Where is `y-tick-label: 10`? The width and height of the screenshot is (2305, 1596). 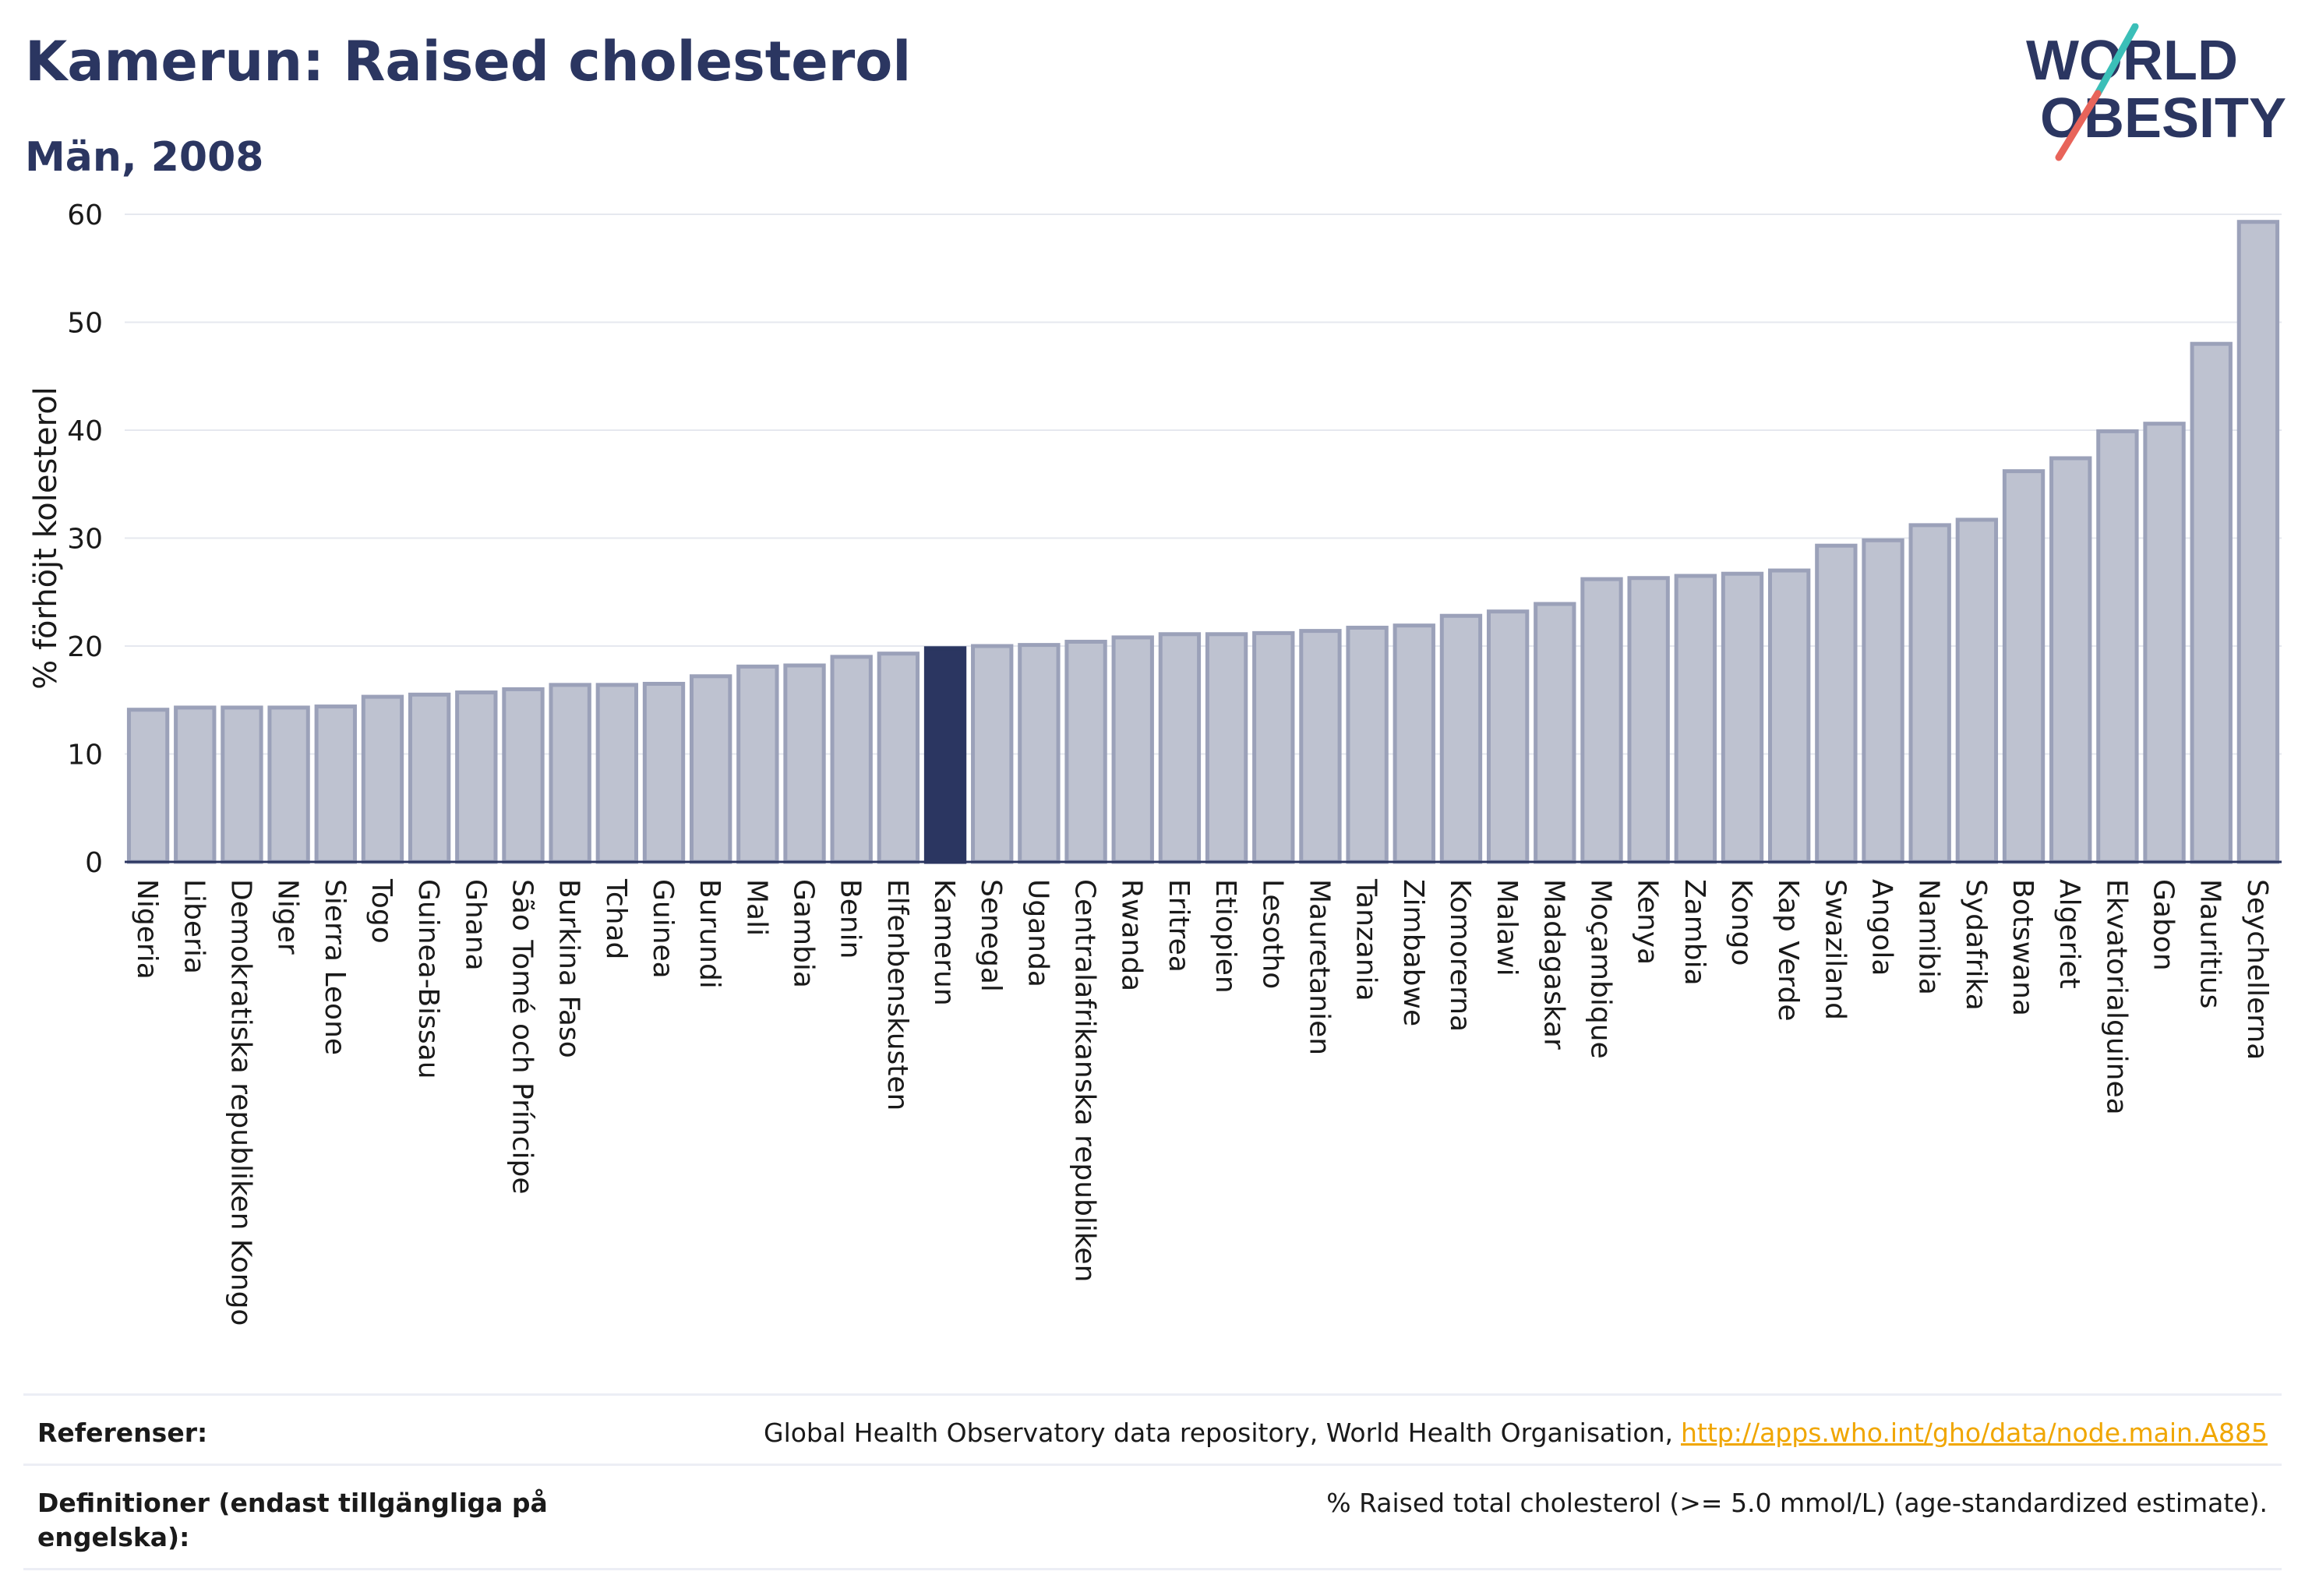 y-tick-label: 10 is located at coordinates (85, 756).